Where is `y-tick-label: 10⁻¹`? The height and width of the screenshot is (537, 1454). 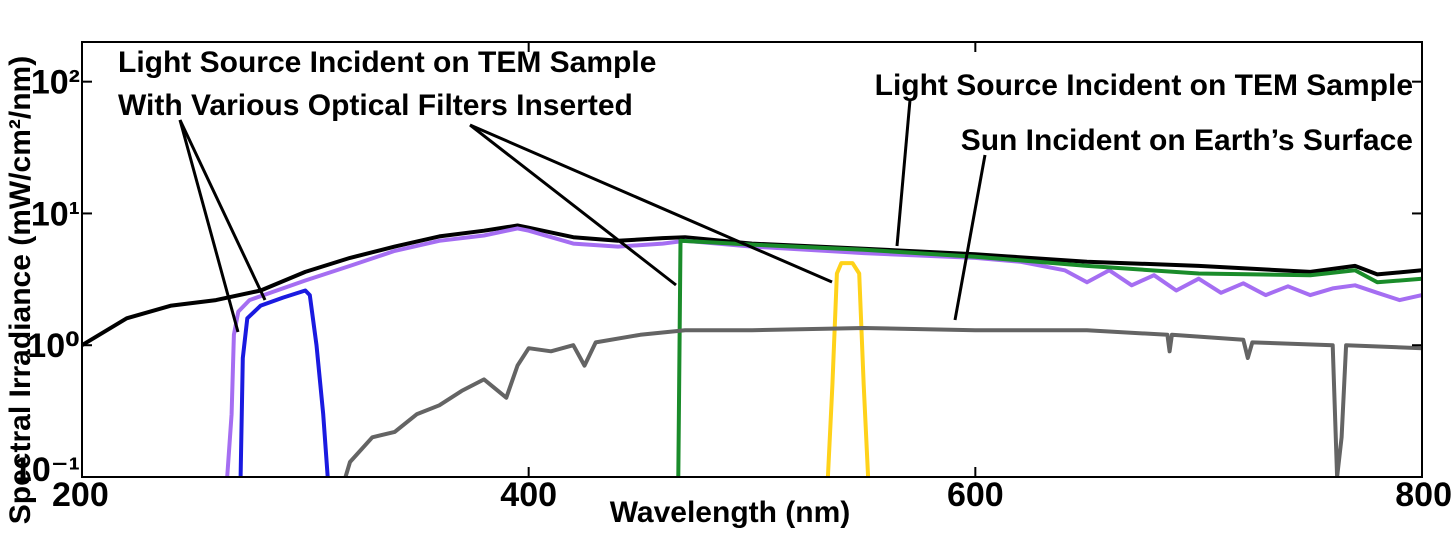 y-tick-label: 10⁻¹ is located at coordinates (46, 470).